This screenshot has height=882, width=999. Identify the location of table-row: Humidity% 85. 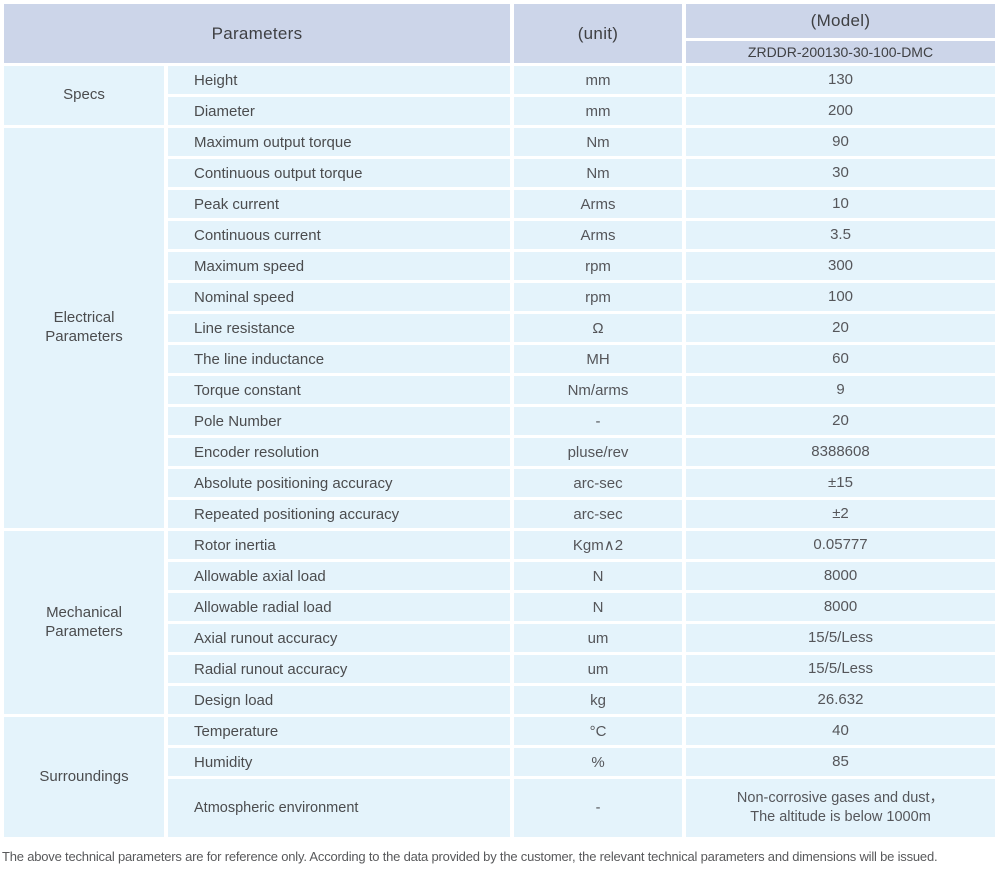
(499, 762).